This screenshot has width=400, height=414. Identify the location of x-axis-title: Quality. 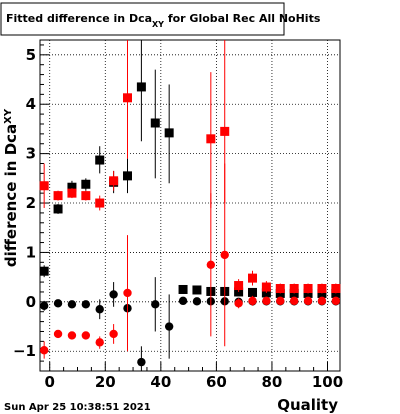
(307, 405).